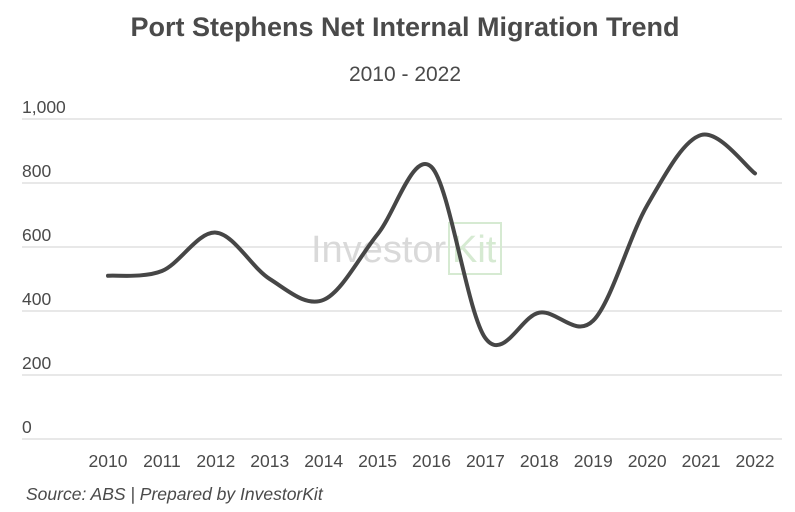  Describe the element at coordinates (36, 235) in the screenshot. I see `y-tick-label: 600` at that location.